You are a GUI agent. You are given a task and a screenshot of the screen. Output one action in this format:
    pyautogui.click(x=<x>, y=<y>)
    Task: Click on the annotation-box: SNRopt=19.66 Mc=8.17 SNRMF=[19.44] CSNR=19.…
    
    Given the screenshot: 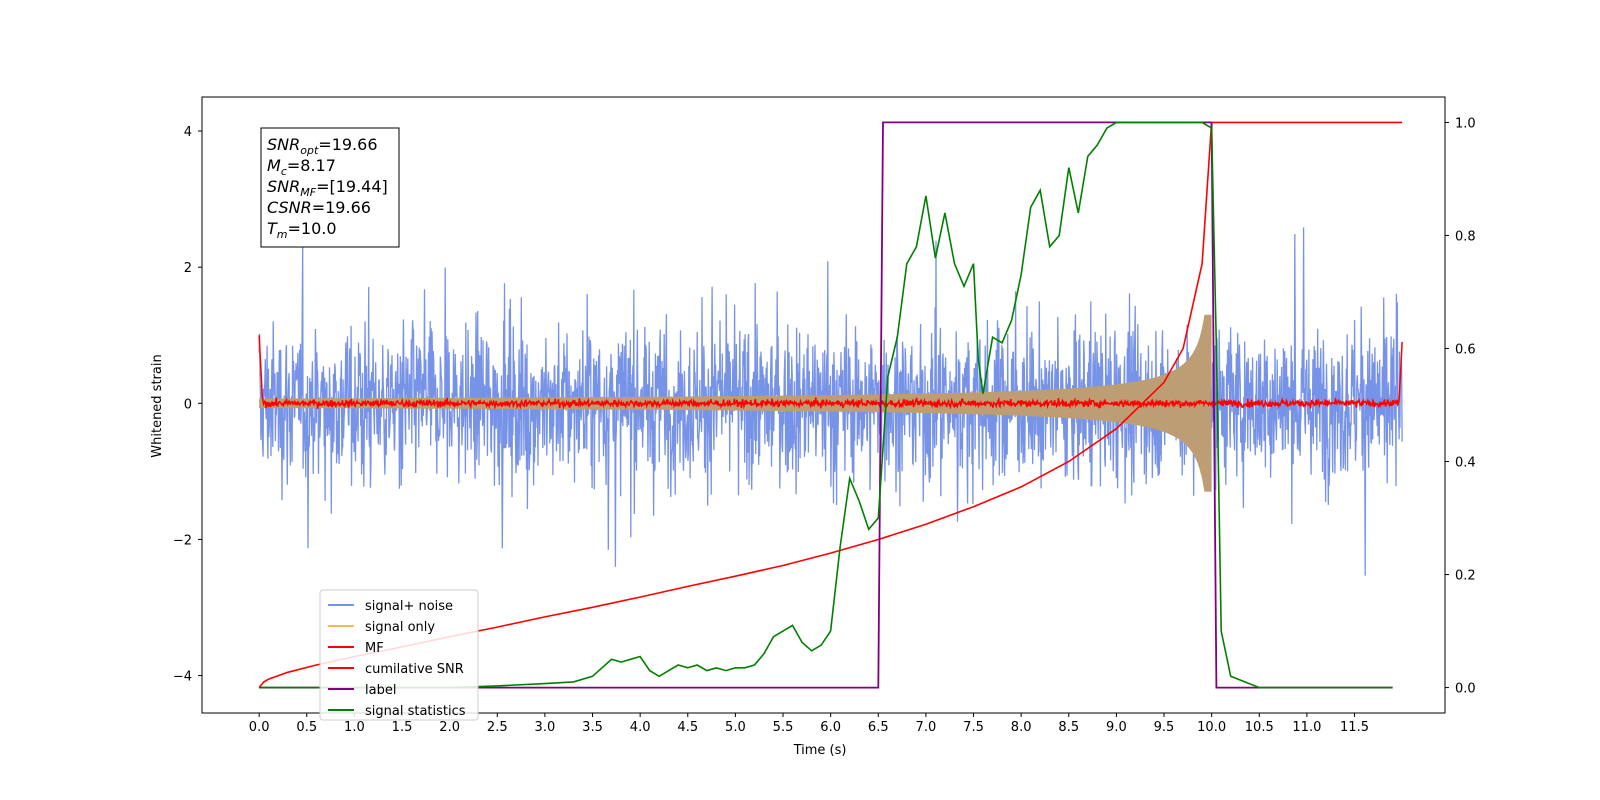 What is the action you would take?
    pyautogui.click(x=330, y=187)
    